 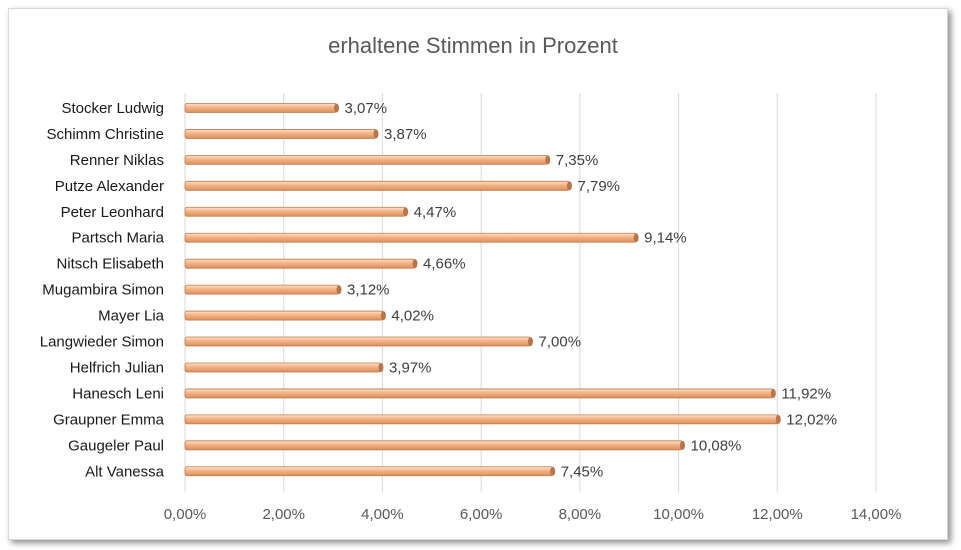 I want to click on category-label: Hanesch Leni, so click(x=118, y=393).